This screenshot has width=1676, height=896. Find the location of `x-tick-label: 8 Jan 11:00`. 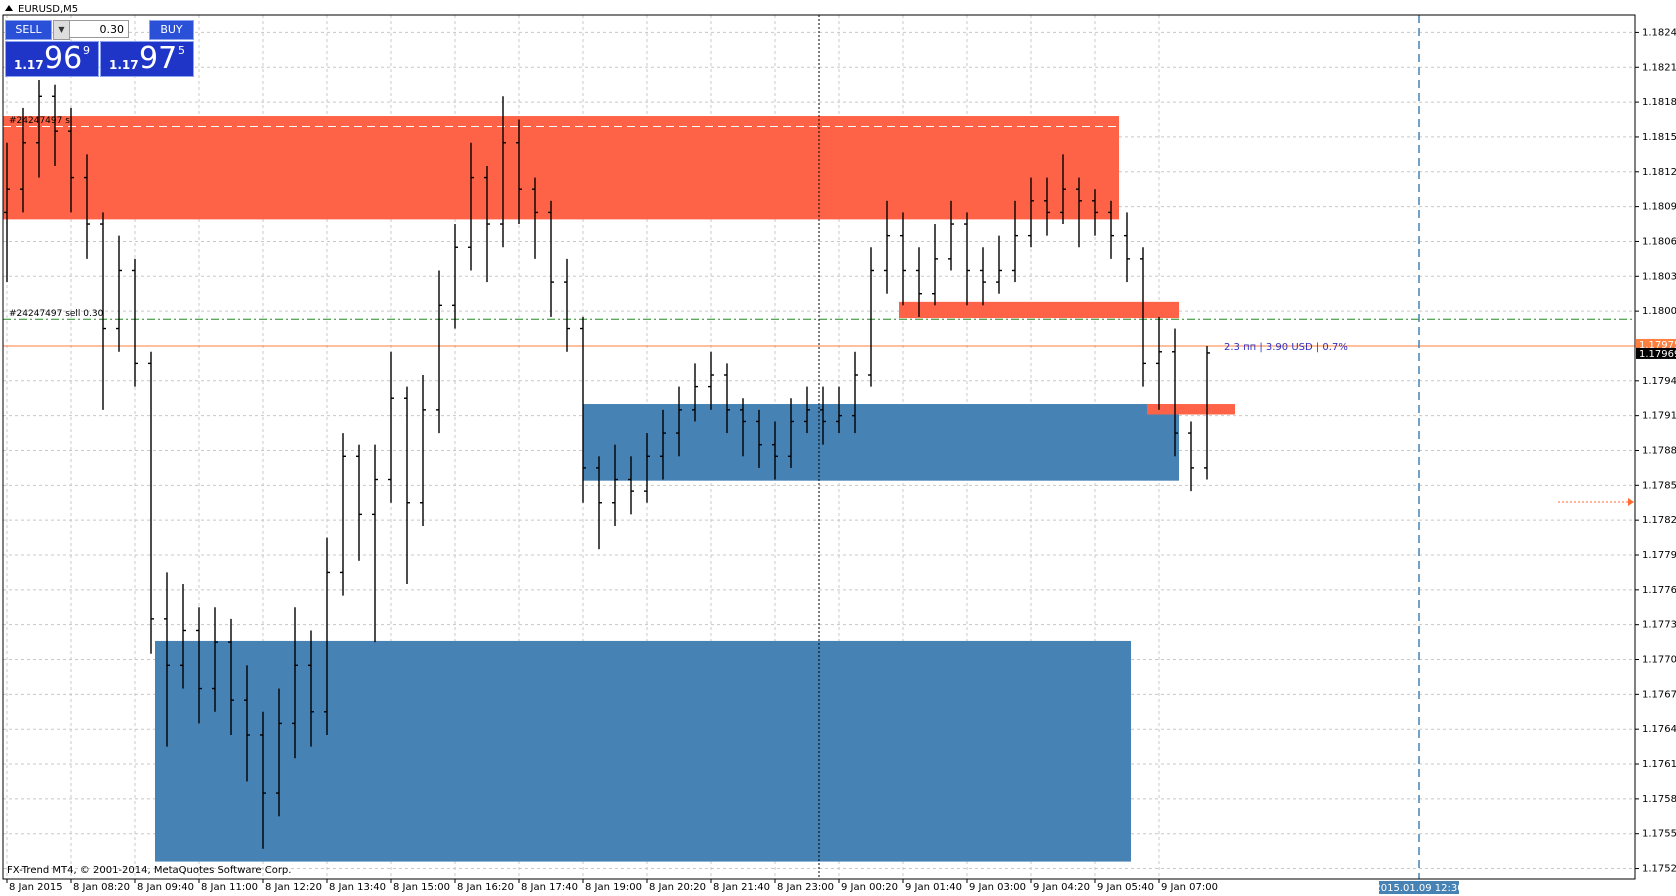

x-tick-label: 8 Jan 11:00 is located at coordinates (229, 887).